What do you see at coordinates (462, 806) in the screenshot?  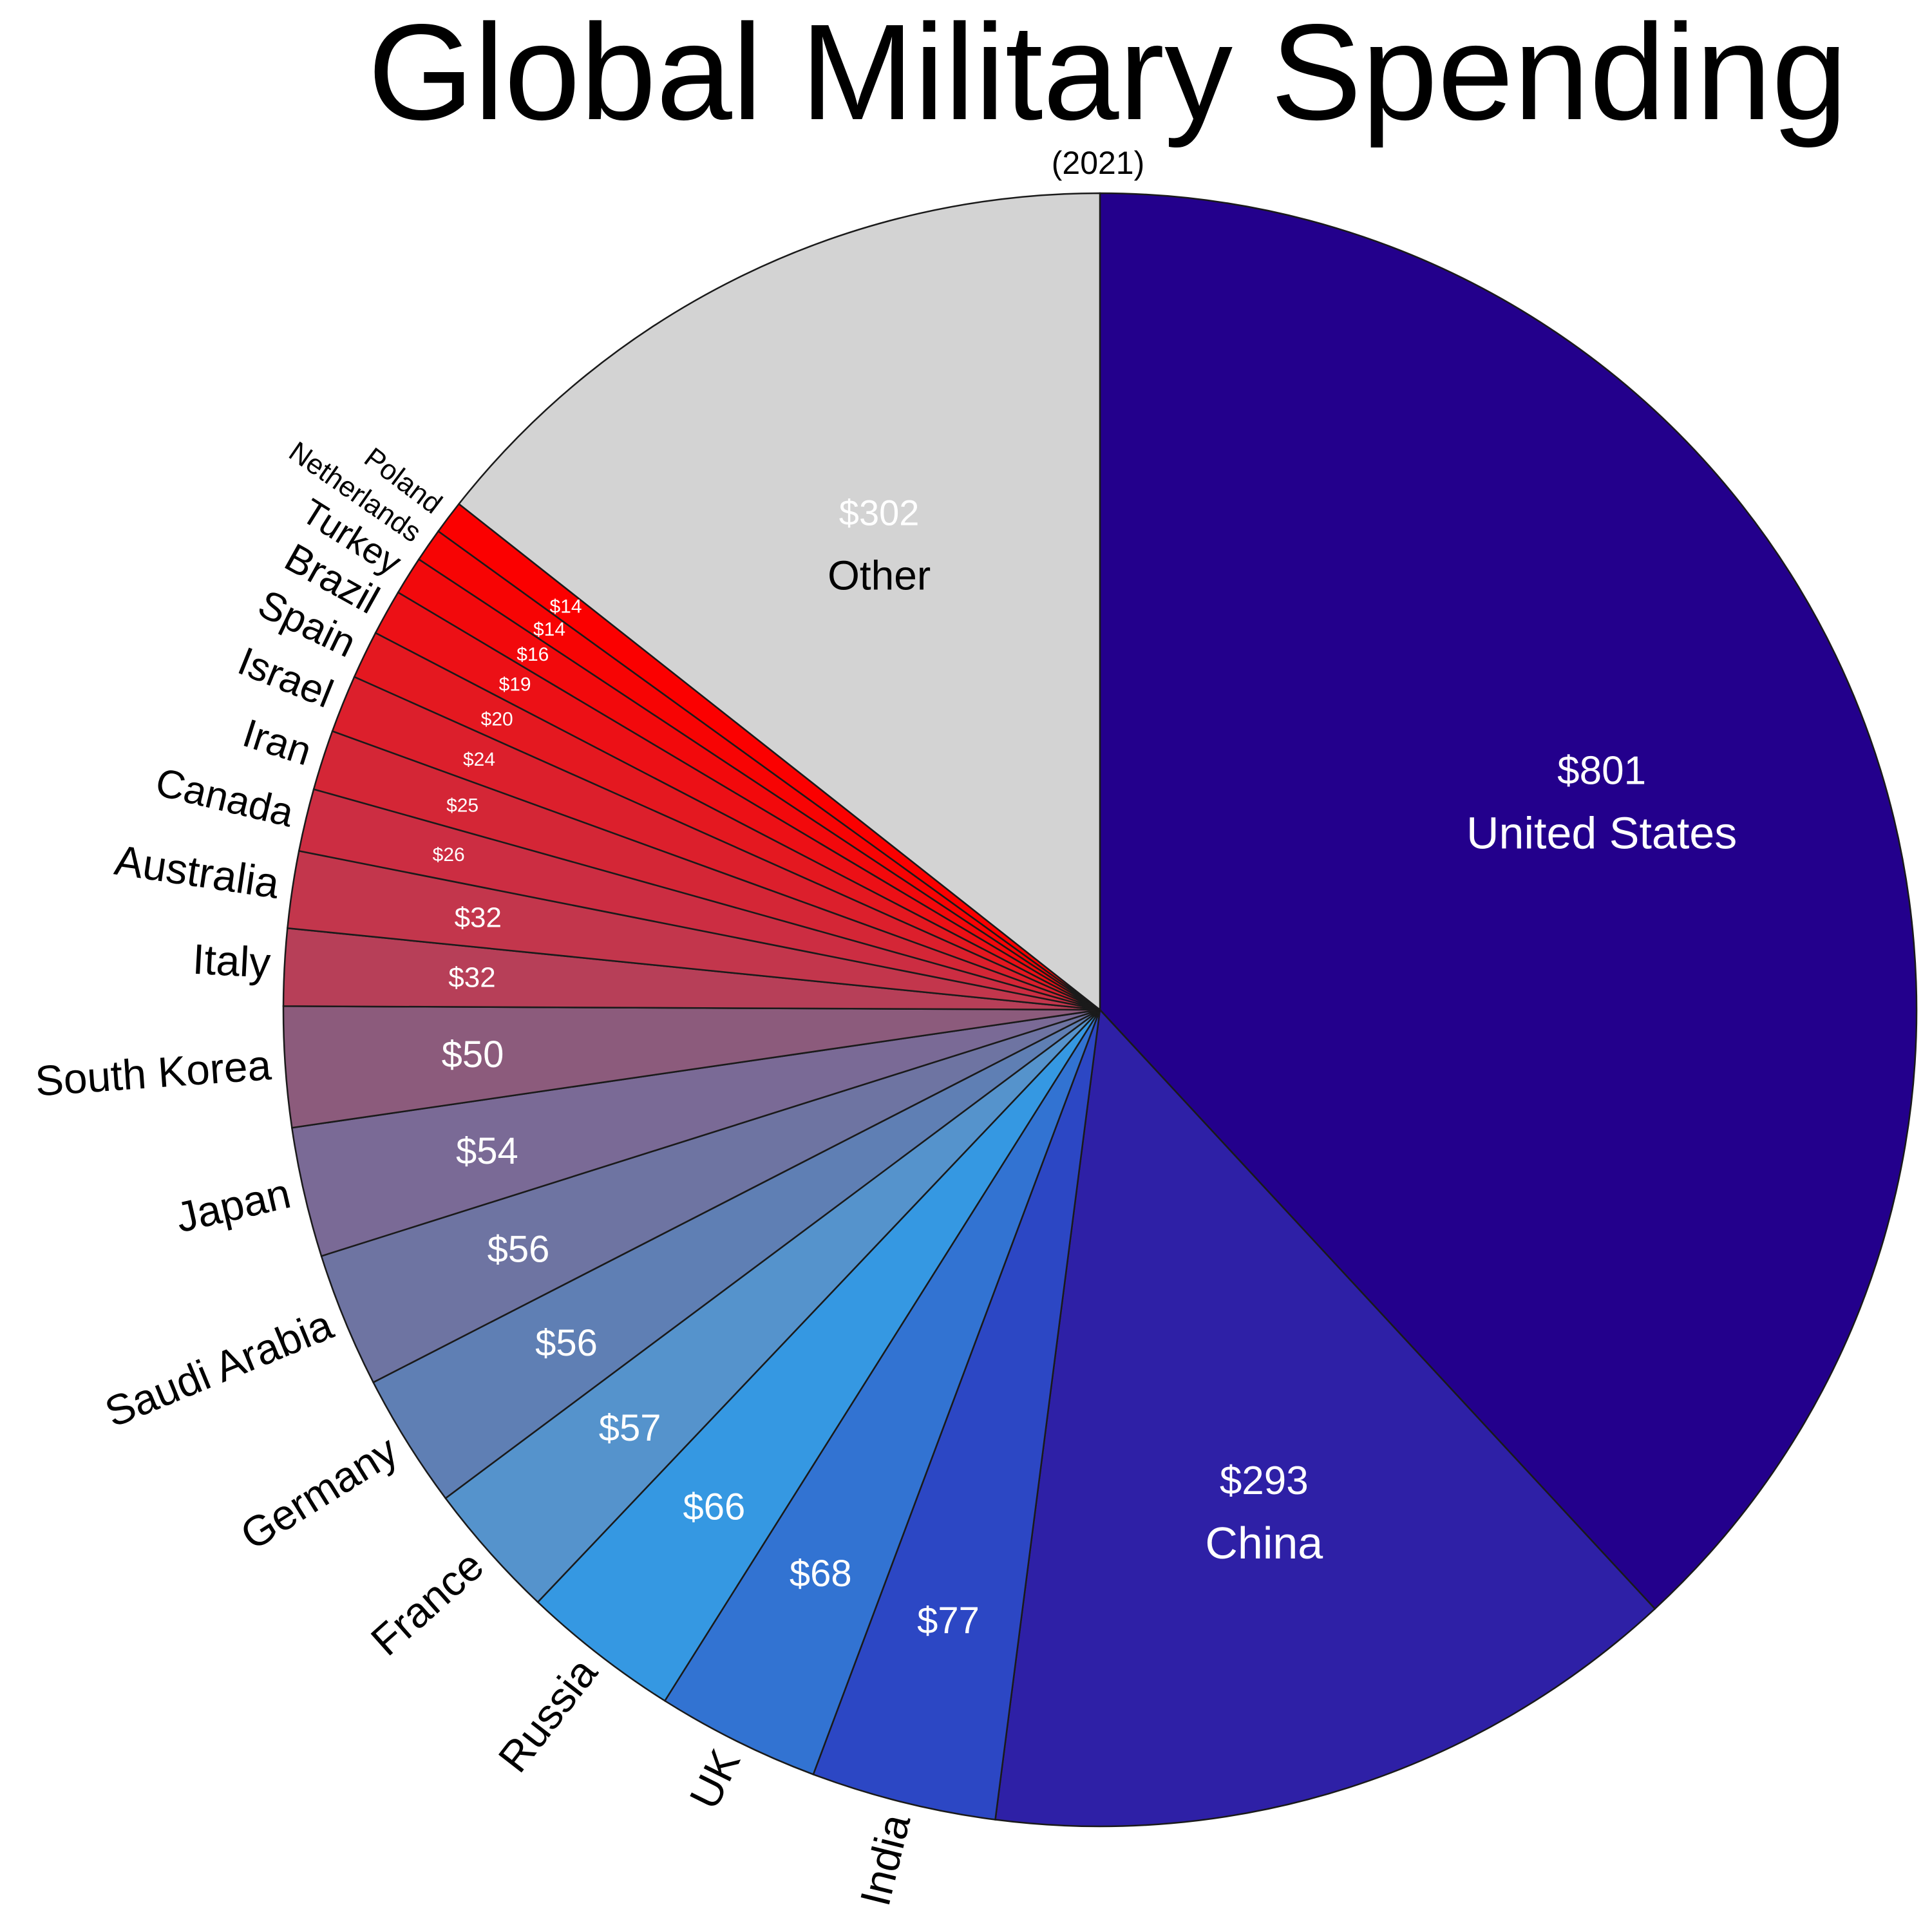 I see `value-label-iran: $25` at bounding box center [462, 806].